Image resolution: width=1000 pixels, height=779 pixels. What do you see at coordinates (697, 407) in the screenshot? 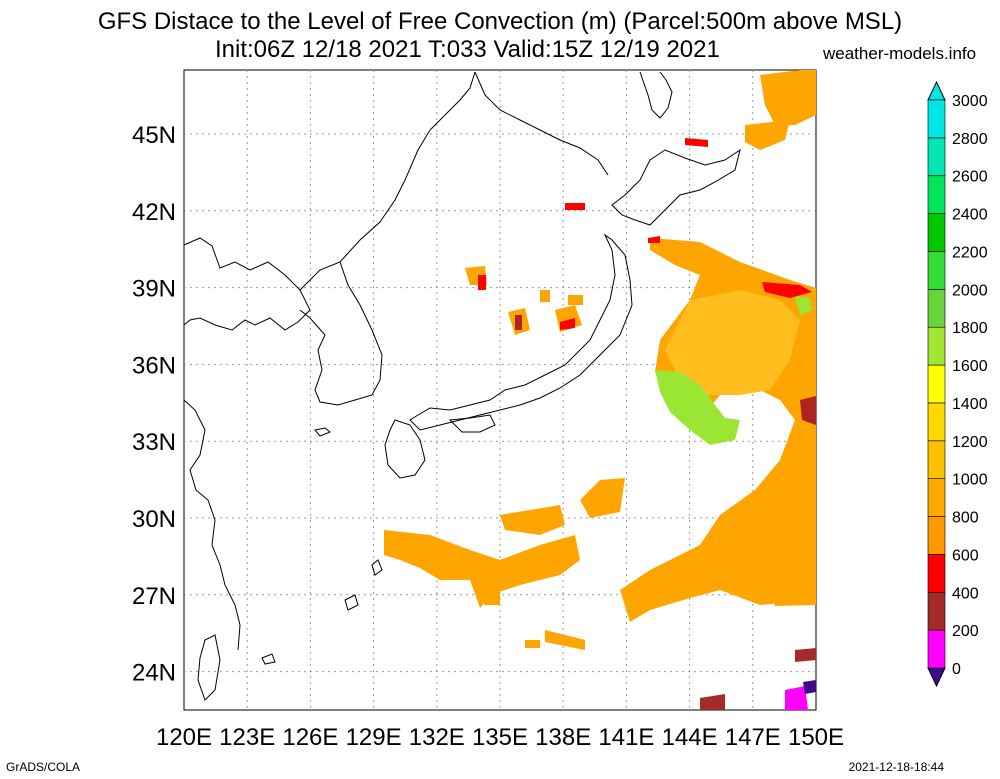
I see `lfc-region-green` at bounding box center [697, 407].